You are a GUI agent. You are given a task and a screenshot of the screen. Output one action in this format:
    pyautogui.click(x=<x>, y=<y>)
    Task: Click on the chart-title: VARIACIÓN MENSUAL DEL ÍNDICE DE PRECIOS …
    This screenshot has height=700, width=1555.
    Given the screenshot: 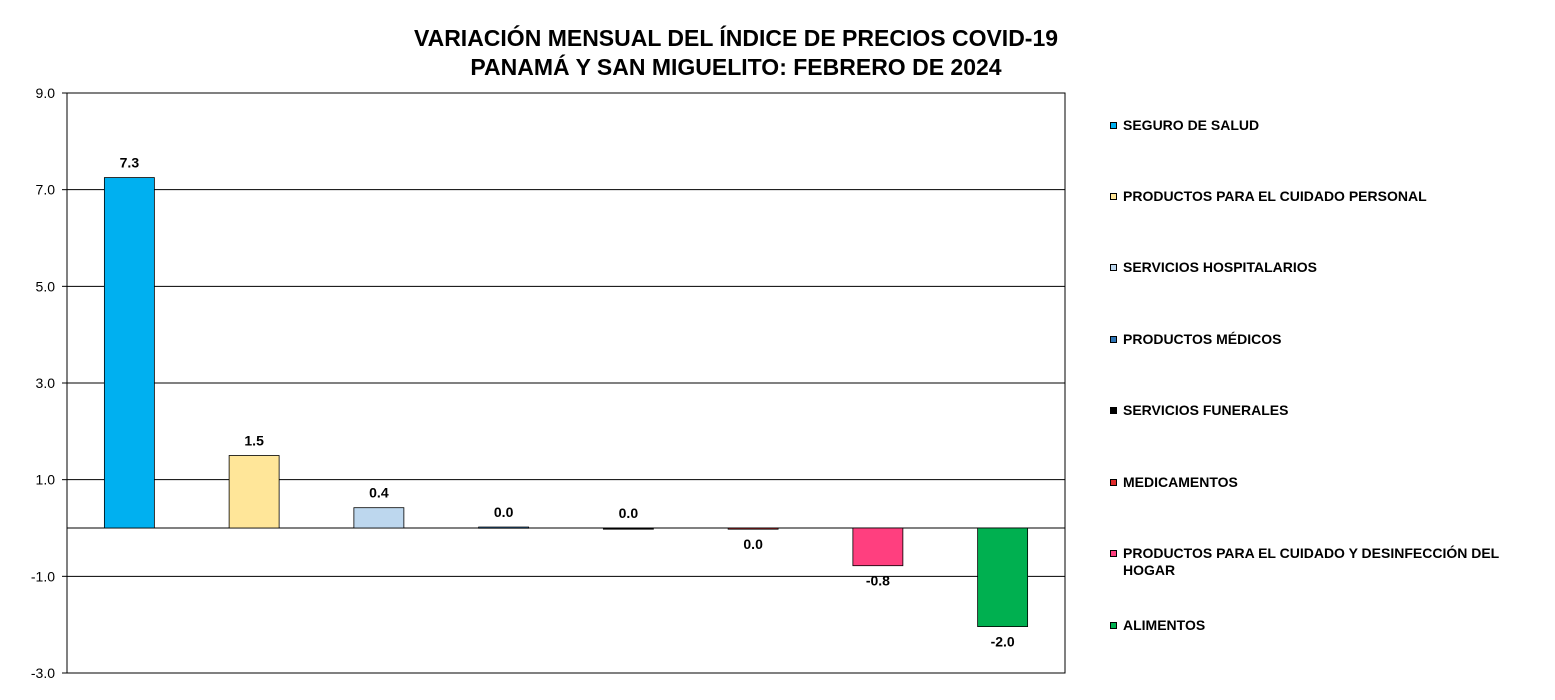 What is the action you would take?
    pyautogui.click(x=736, y=53)
    